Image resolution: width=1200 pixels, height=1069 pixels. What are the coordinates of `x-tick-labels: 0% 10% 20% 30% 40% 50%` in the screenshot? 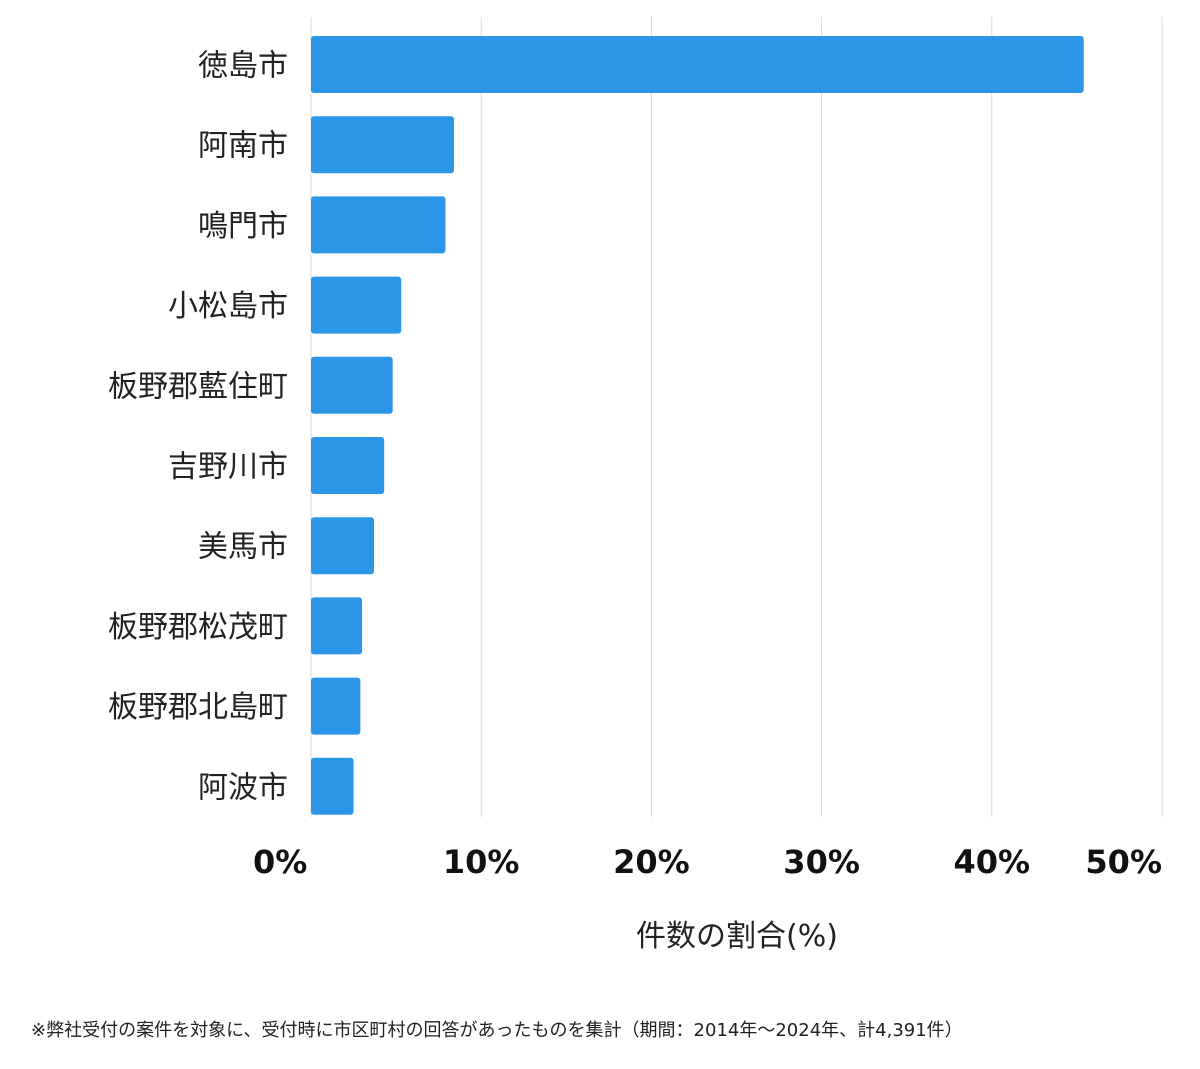 It's located at (707, 862).